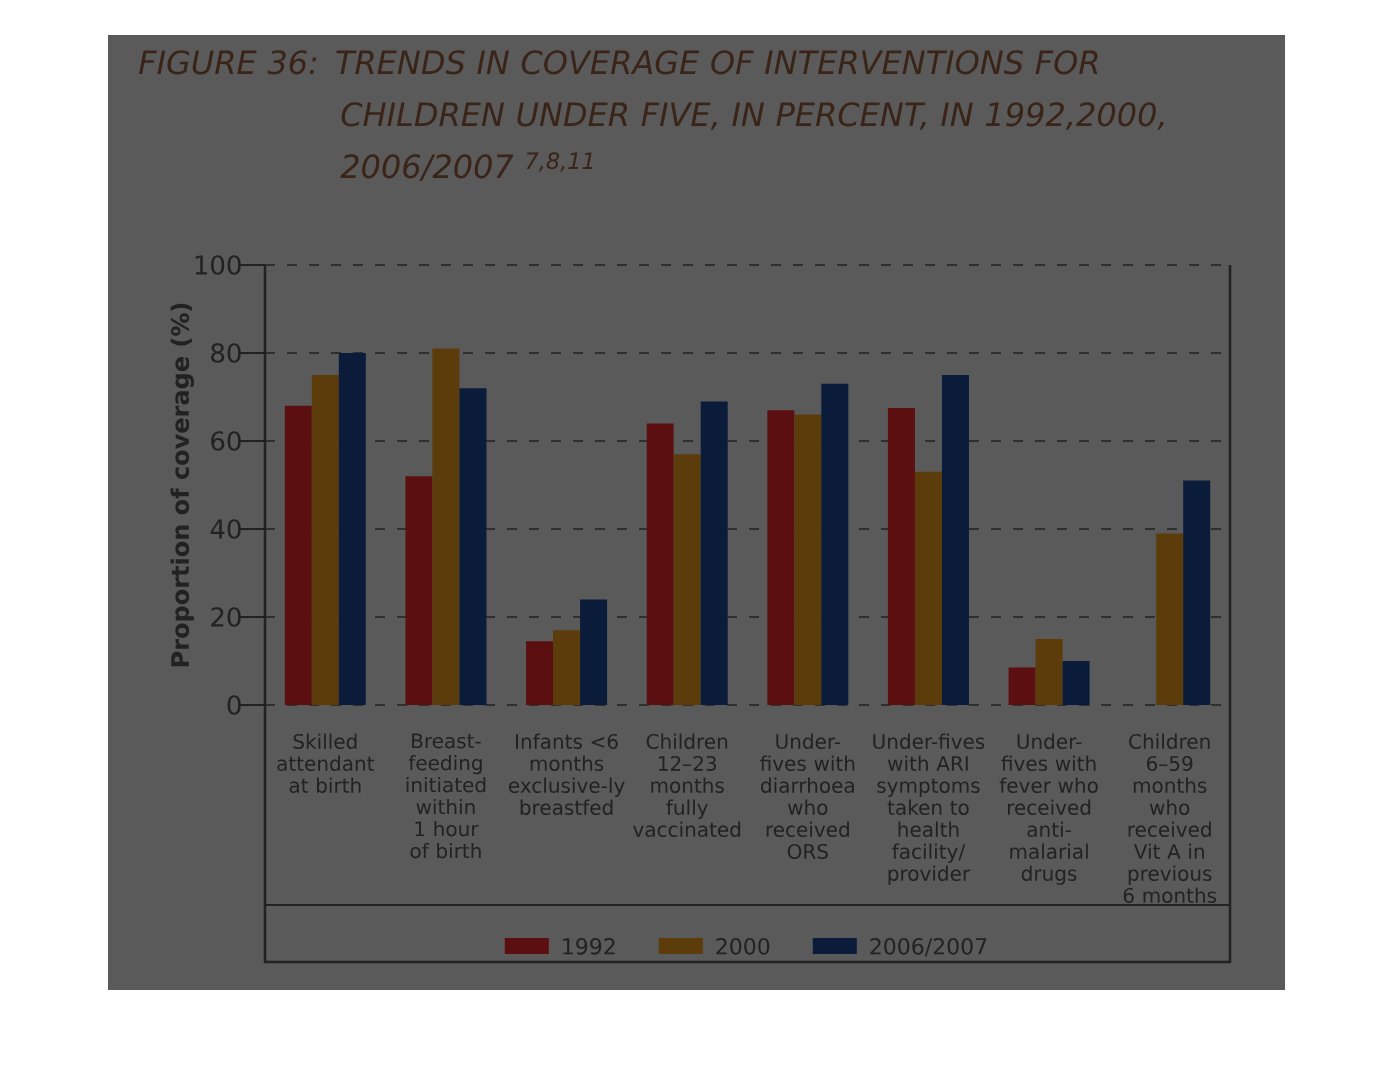 This screenshot has height=1084, width=1394. I want to click on x-tick-label: Breast-feeding initiated within 1 hour of birth, so click(446, 796).